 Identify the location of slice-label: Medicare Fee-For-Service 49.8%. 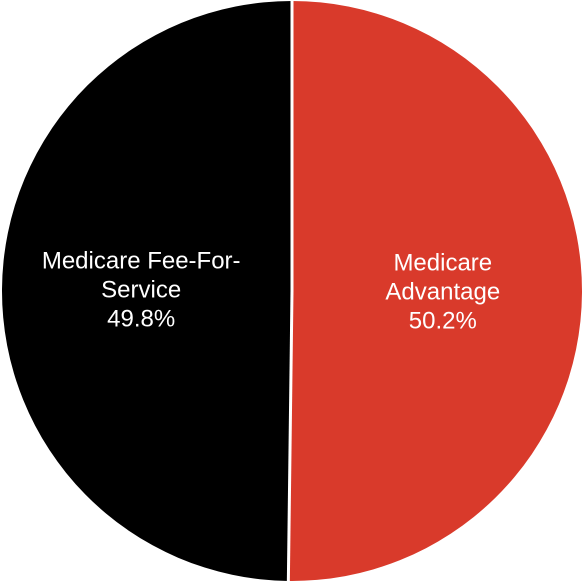
(141, 290).